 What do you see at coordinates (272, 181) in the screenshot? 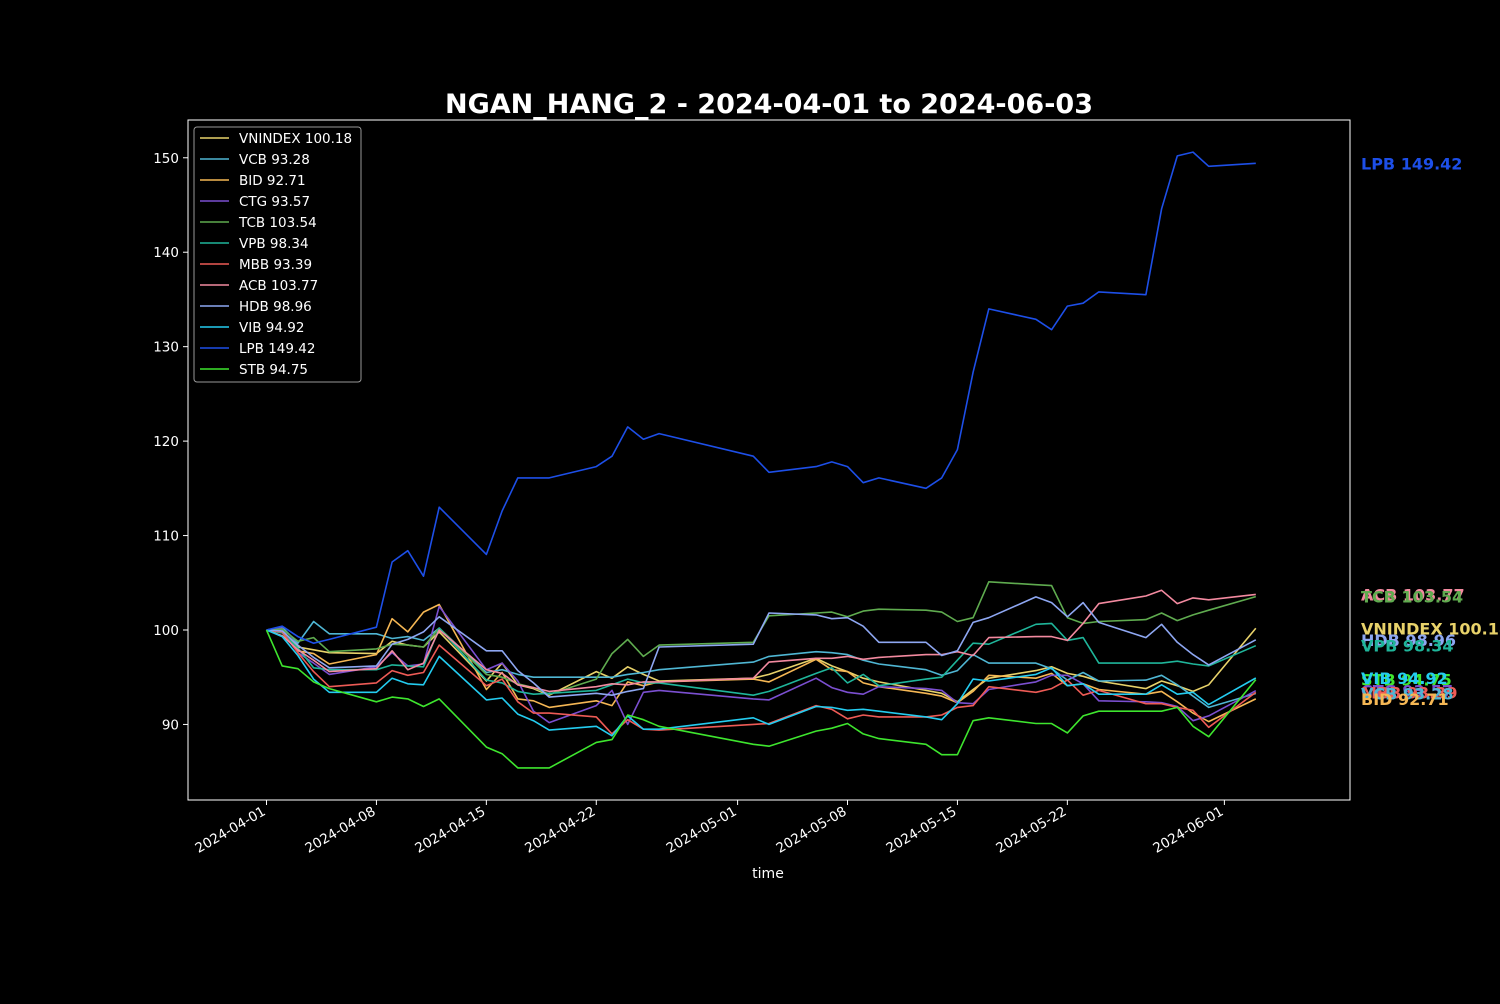
I see `legend-entry: BID 92.71` at bounding box center [272, 181].